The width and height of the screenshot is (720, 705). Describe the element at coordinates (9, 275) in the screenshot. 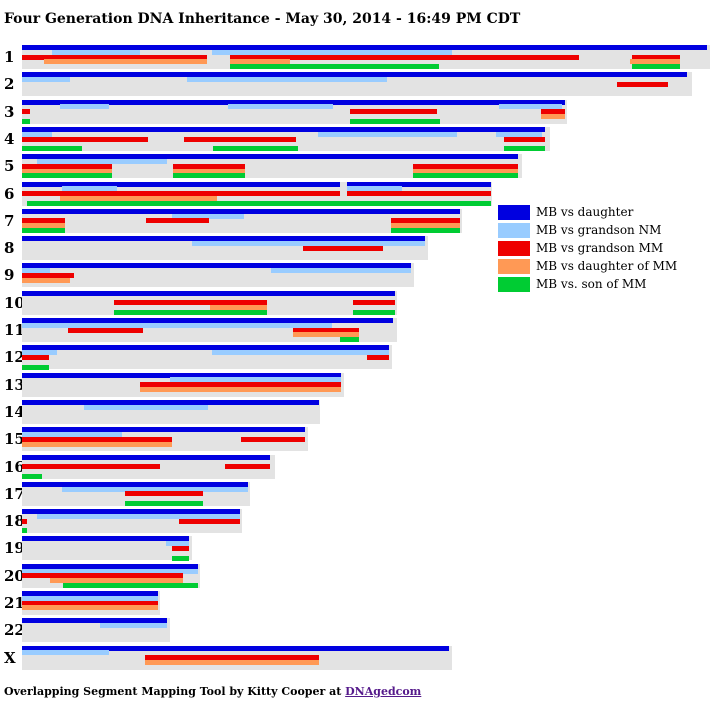

I see `chromosome-label-9: 9` at that location.